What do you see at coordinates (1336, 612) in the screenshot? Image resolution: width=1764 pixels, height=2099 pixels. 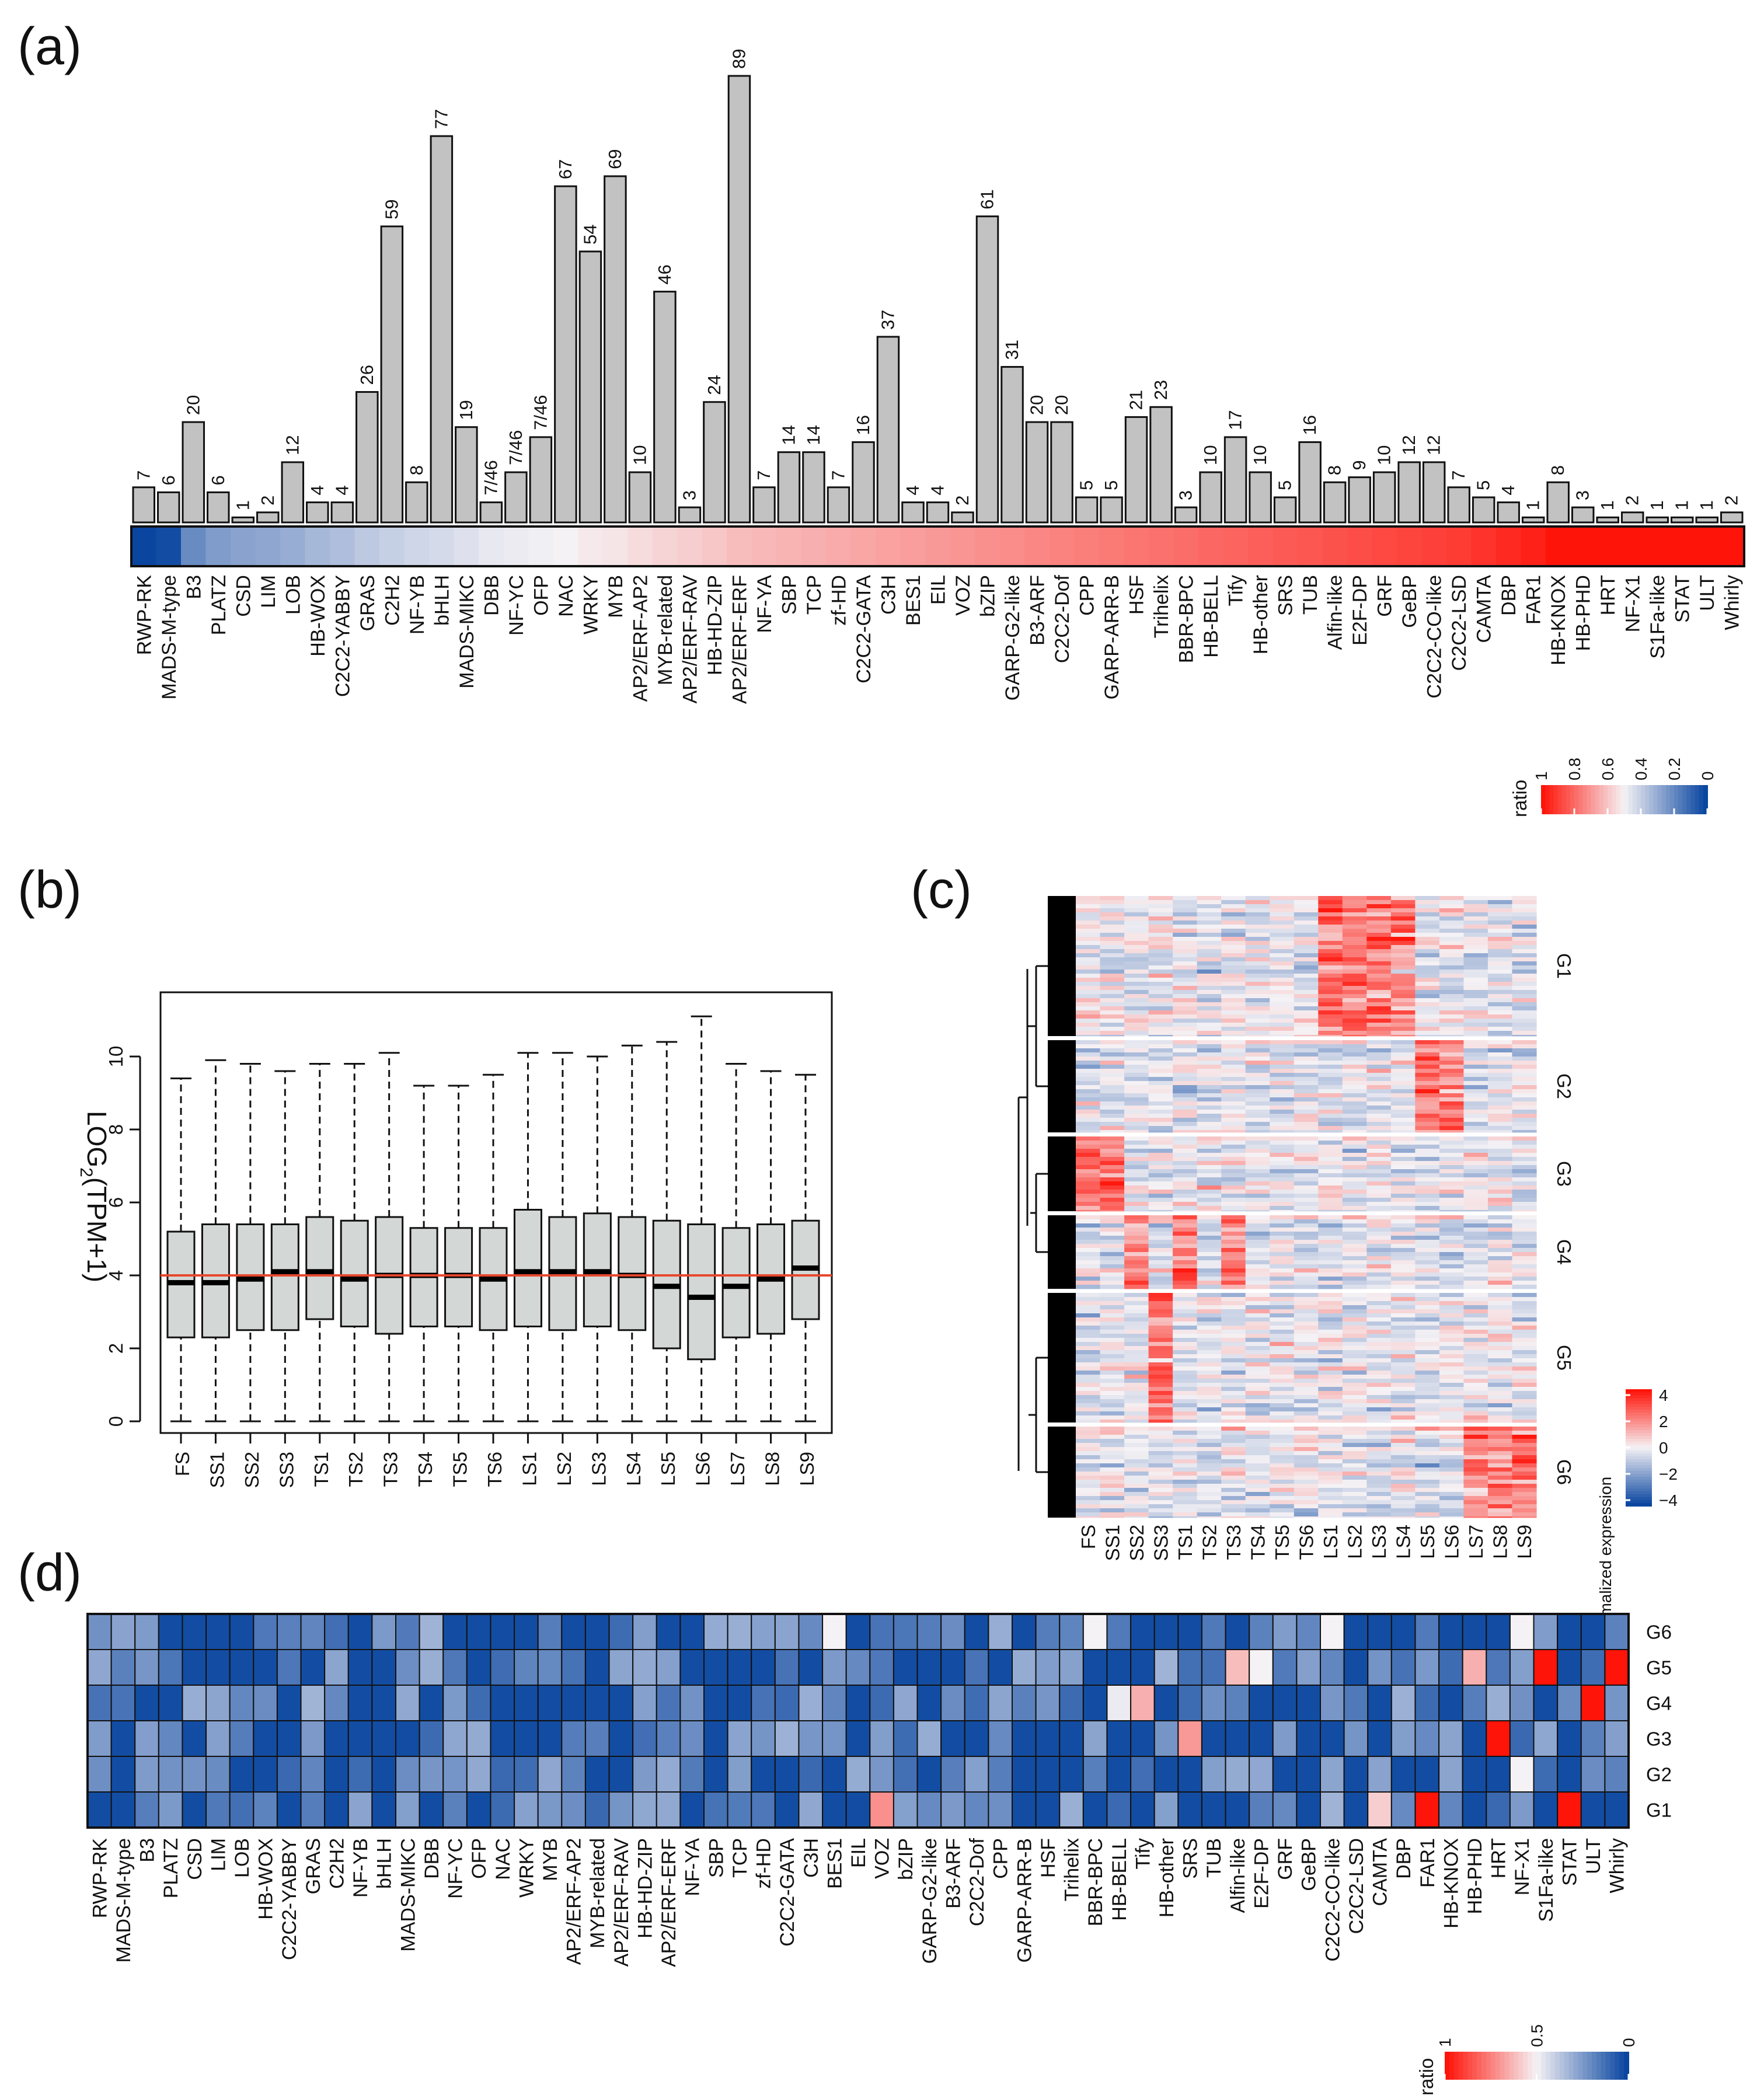 I see `category-label: Alfin-like` at bounding box center [1336, 612].